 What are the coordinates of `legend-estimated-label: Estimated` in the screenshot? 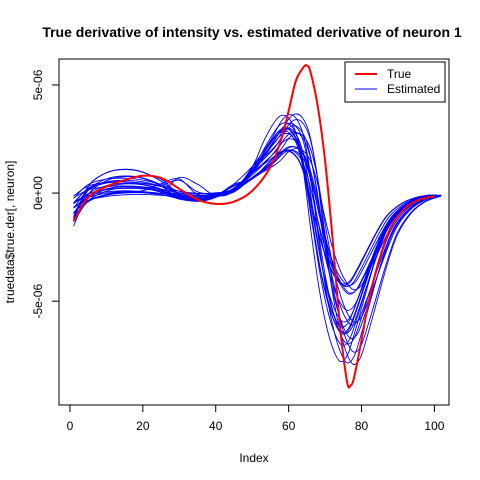 It's located at (413, 89).